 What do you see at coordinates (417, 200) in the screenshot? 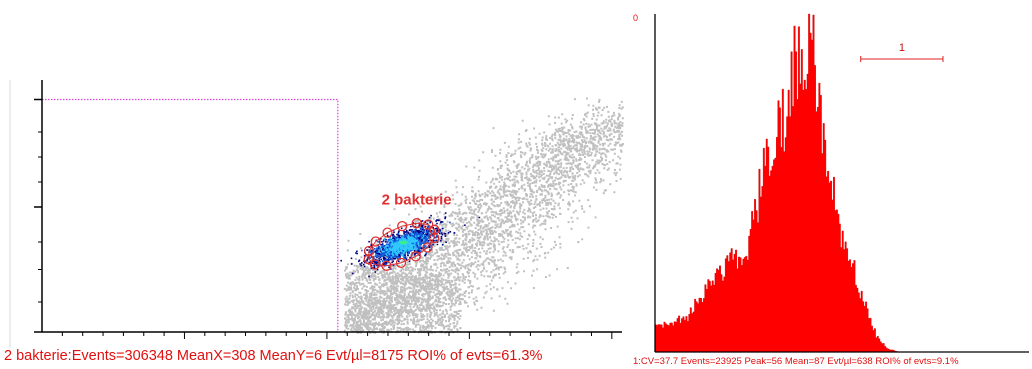
I see `roi-label: 2 bakterie` at bounding box center [417, 200].